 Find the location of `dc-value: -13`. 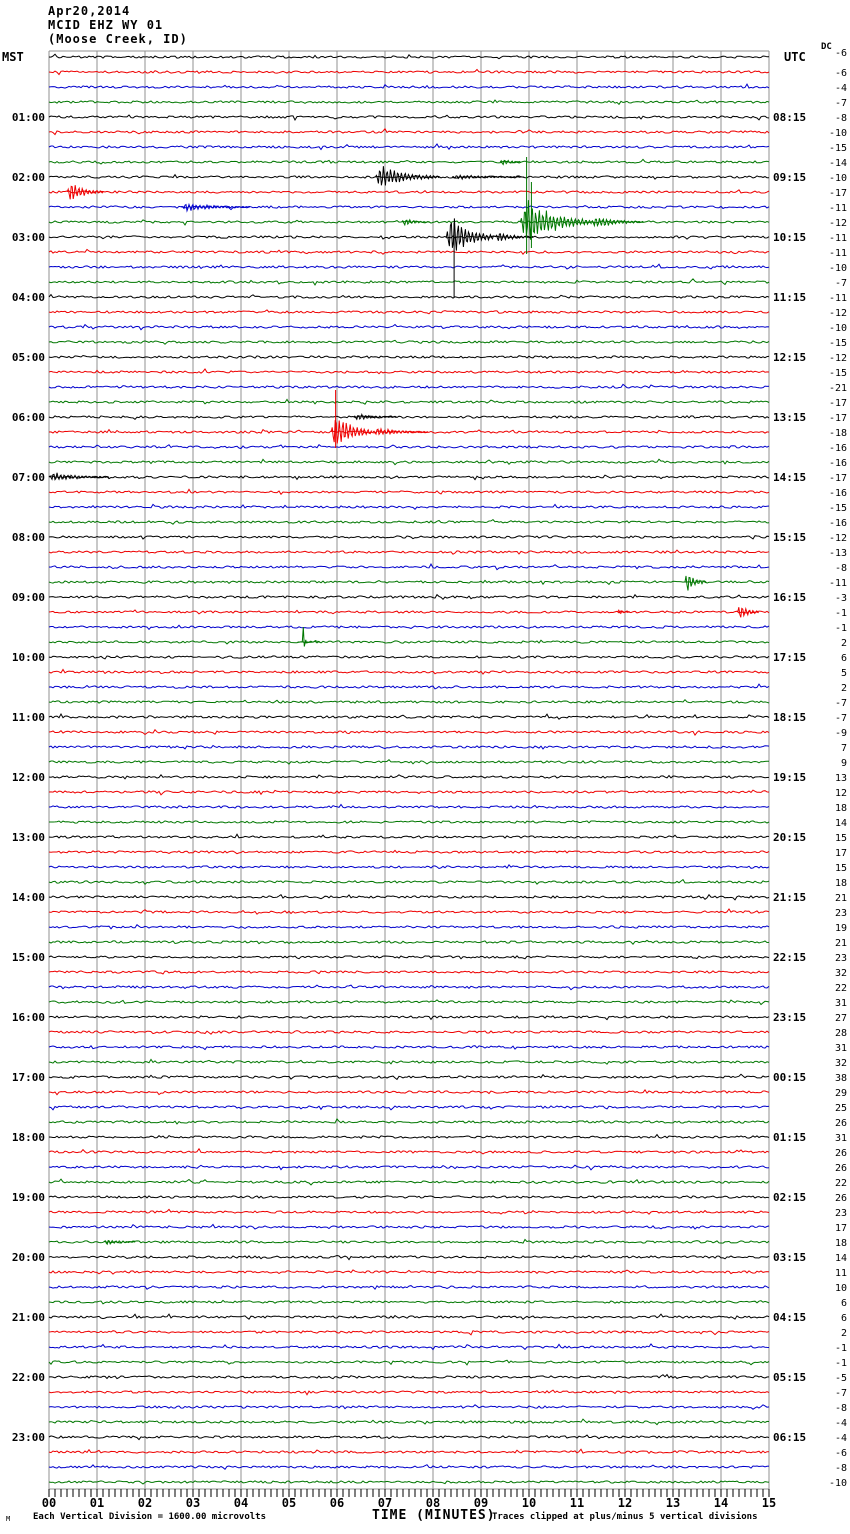

dc-value: -13 is located at coordinates (838, 553).